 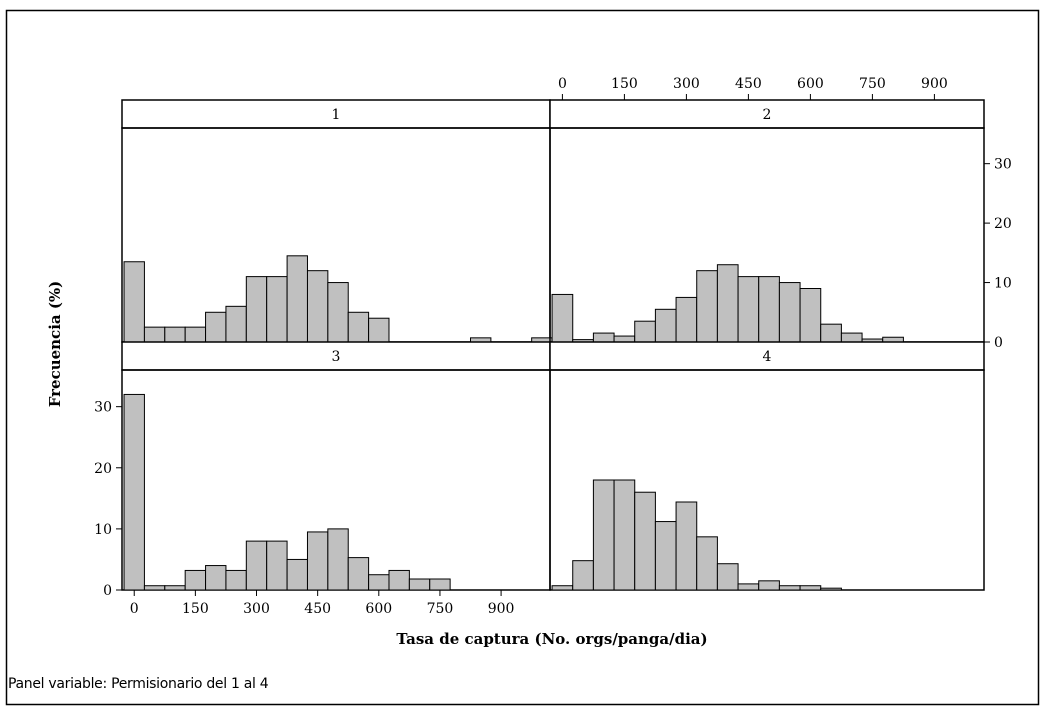 I want to click on x-axis-title: Tasa de captura (No. orgs/panga/dia), so click(x=551, y=639).